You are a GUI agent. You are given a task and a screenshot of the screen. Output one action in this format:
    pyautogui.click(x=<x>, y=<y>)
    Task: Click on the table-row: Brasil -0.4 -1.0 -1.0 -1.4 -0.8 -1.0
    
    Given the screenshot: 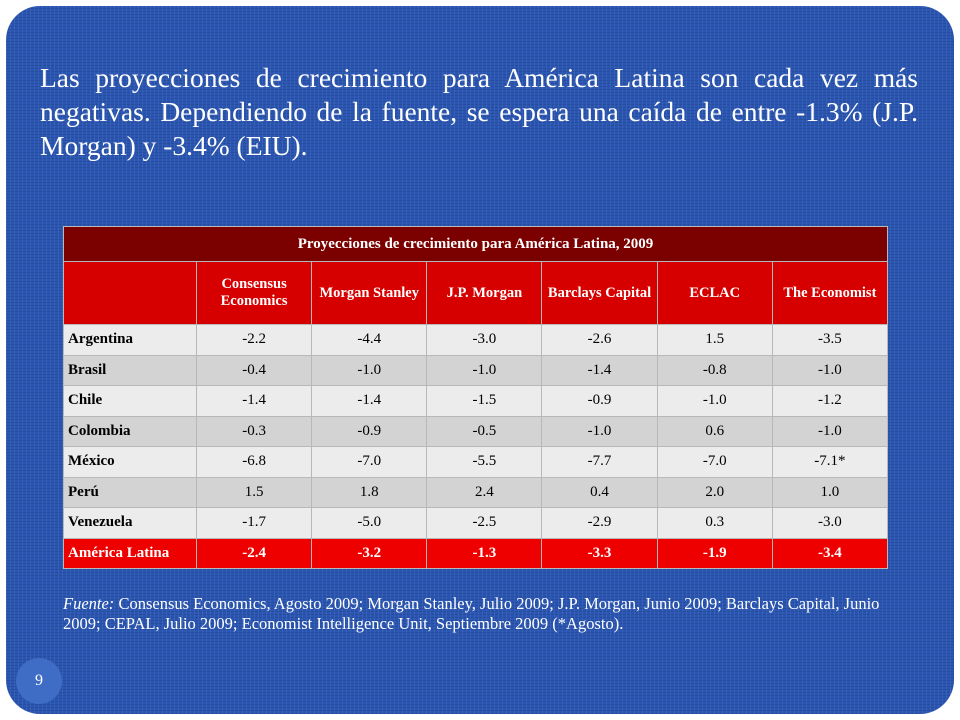 What is the action you would take?
    pyautogui.click(x=476, y=370)
    